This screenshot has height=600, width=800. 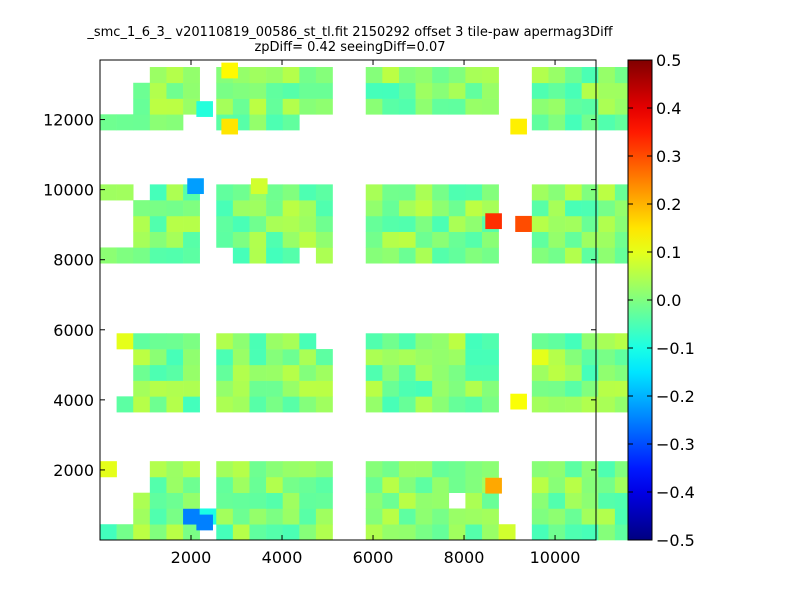 What do you see at coordinates (350, 47) in the screenshot?
I see `chart-subtitle: zpDiff= 0.42 seeingDiff=0.07` at bounding box center [350, 47].